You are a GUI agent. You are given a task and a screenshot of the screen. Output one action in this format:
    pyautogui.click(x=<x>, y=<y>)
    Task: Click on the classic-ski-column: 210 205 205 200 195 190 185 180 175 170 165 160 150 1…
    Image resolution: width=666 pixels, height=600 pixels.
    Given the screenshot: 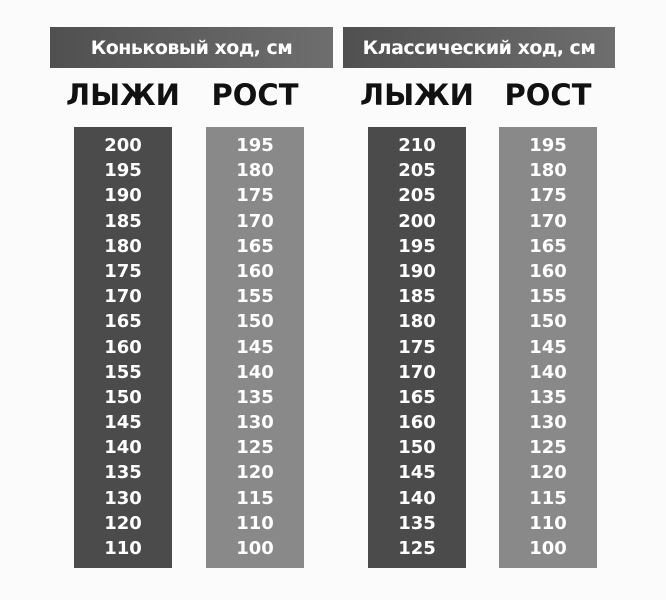 What is the action you would take?
    pyautogui.click(x=417, y=347)
    